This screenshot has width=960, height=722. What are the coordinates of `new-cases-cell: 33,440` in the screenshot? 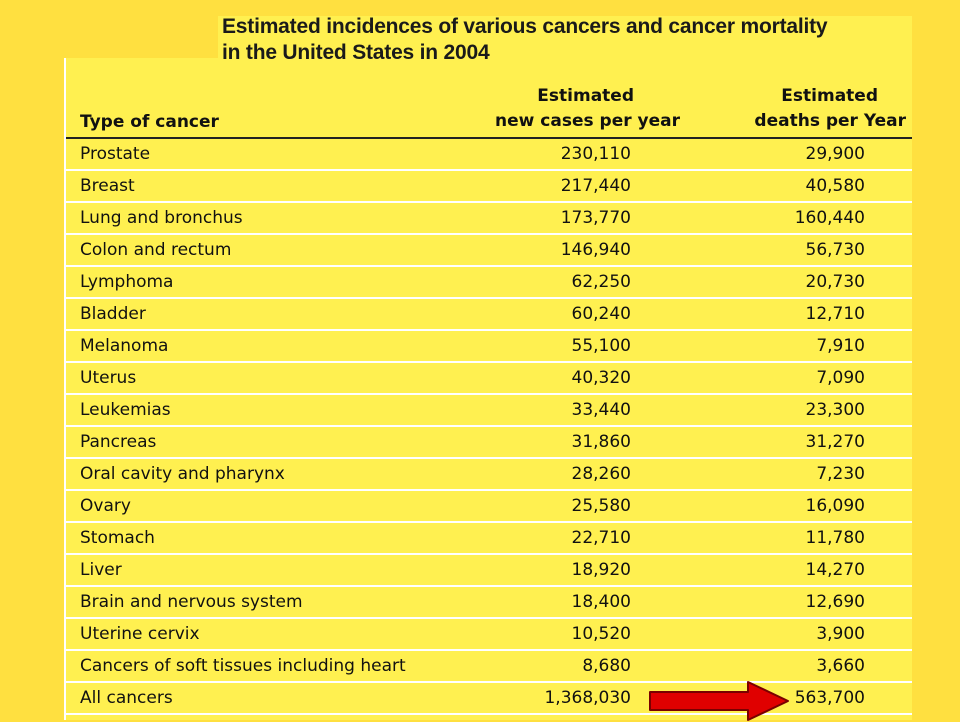 It's located at (601, 410).